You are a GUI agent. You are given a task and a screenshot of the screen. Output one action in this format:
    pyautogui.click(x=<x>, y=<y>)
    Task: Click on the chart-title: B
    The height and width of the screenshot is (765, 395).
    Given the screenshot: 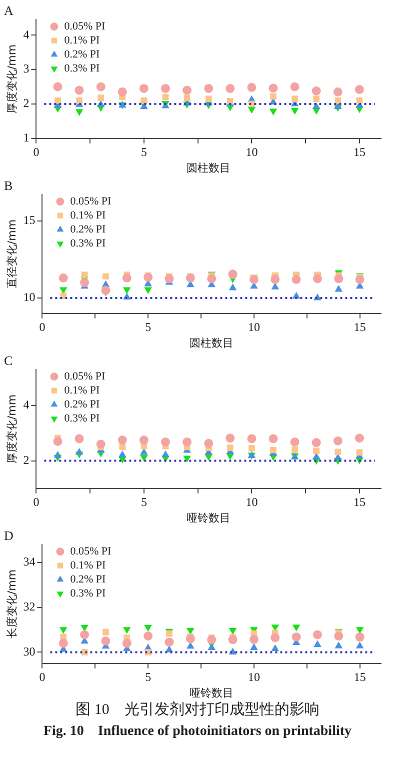 What is the action you would take?
    pyautogui.click(x=8, y=186)
    